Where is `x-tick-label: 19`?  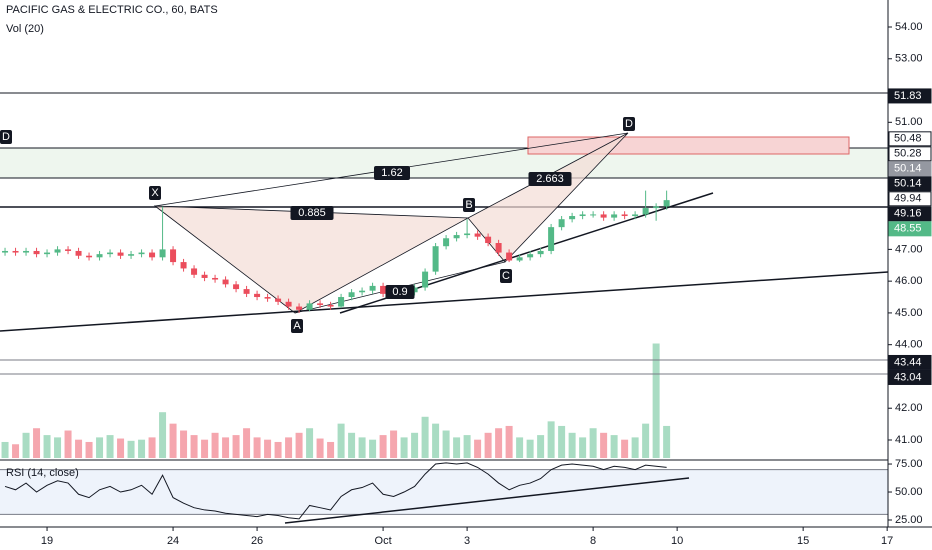
x-tick-label: 19 is located at coordinates (47, 541).